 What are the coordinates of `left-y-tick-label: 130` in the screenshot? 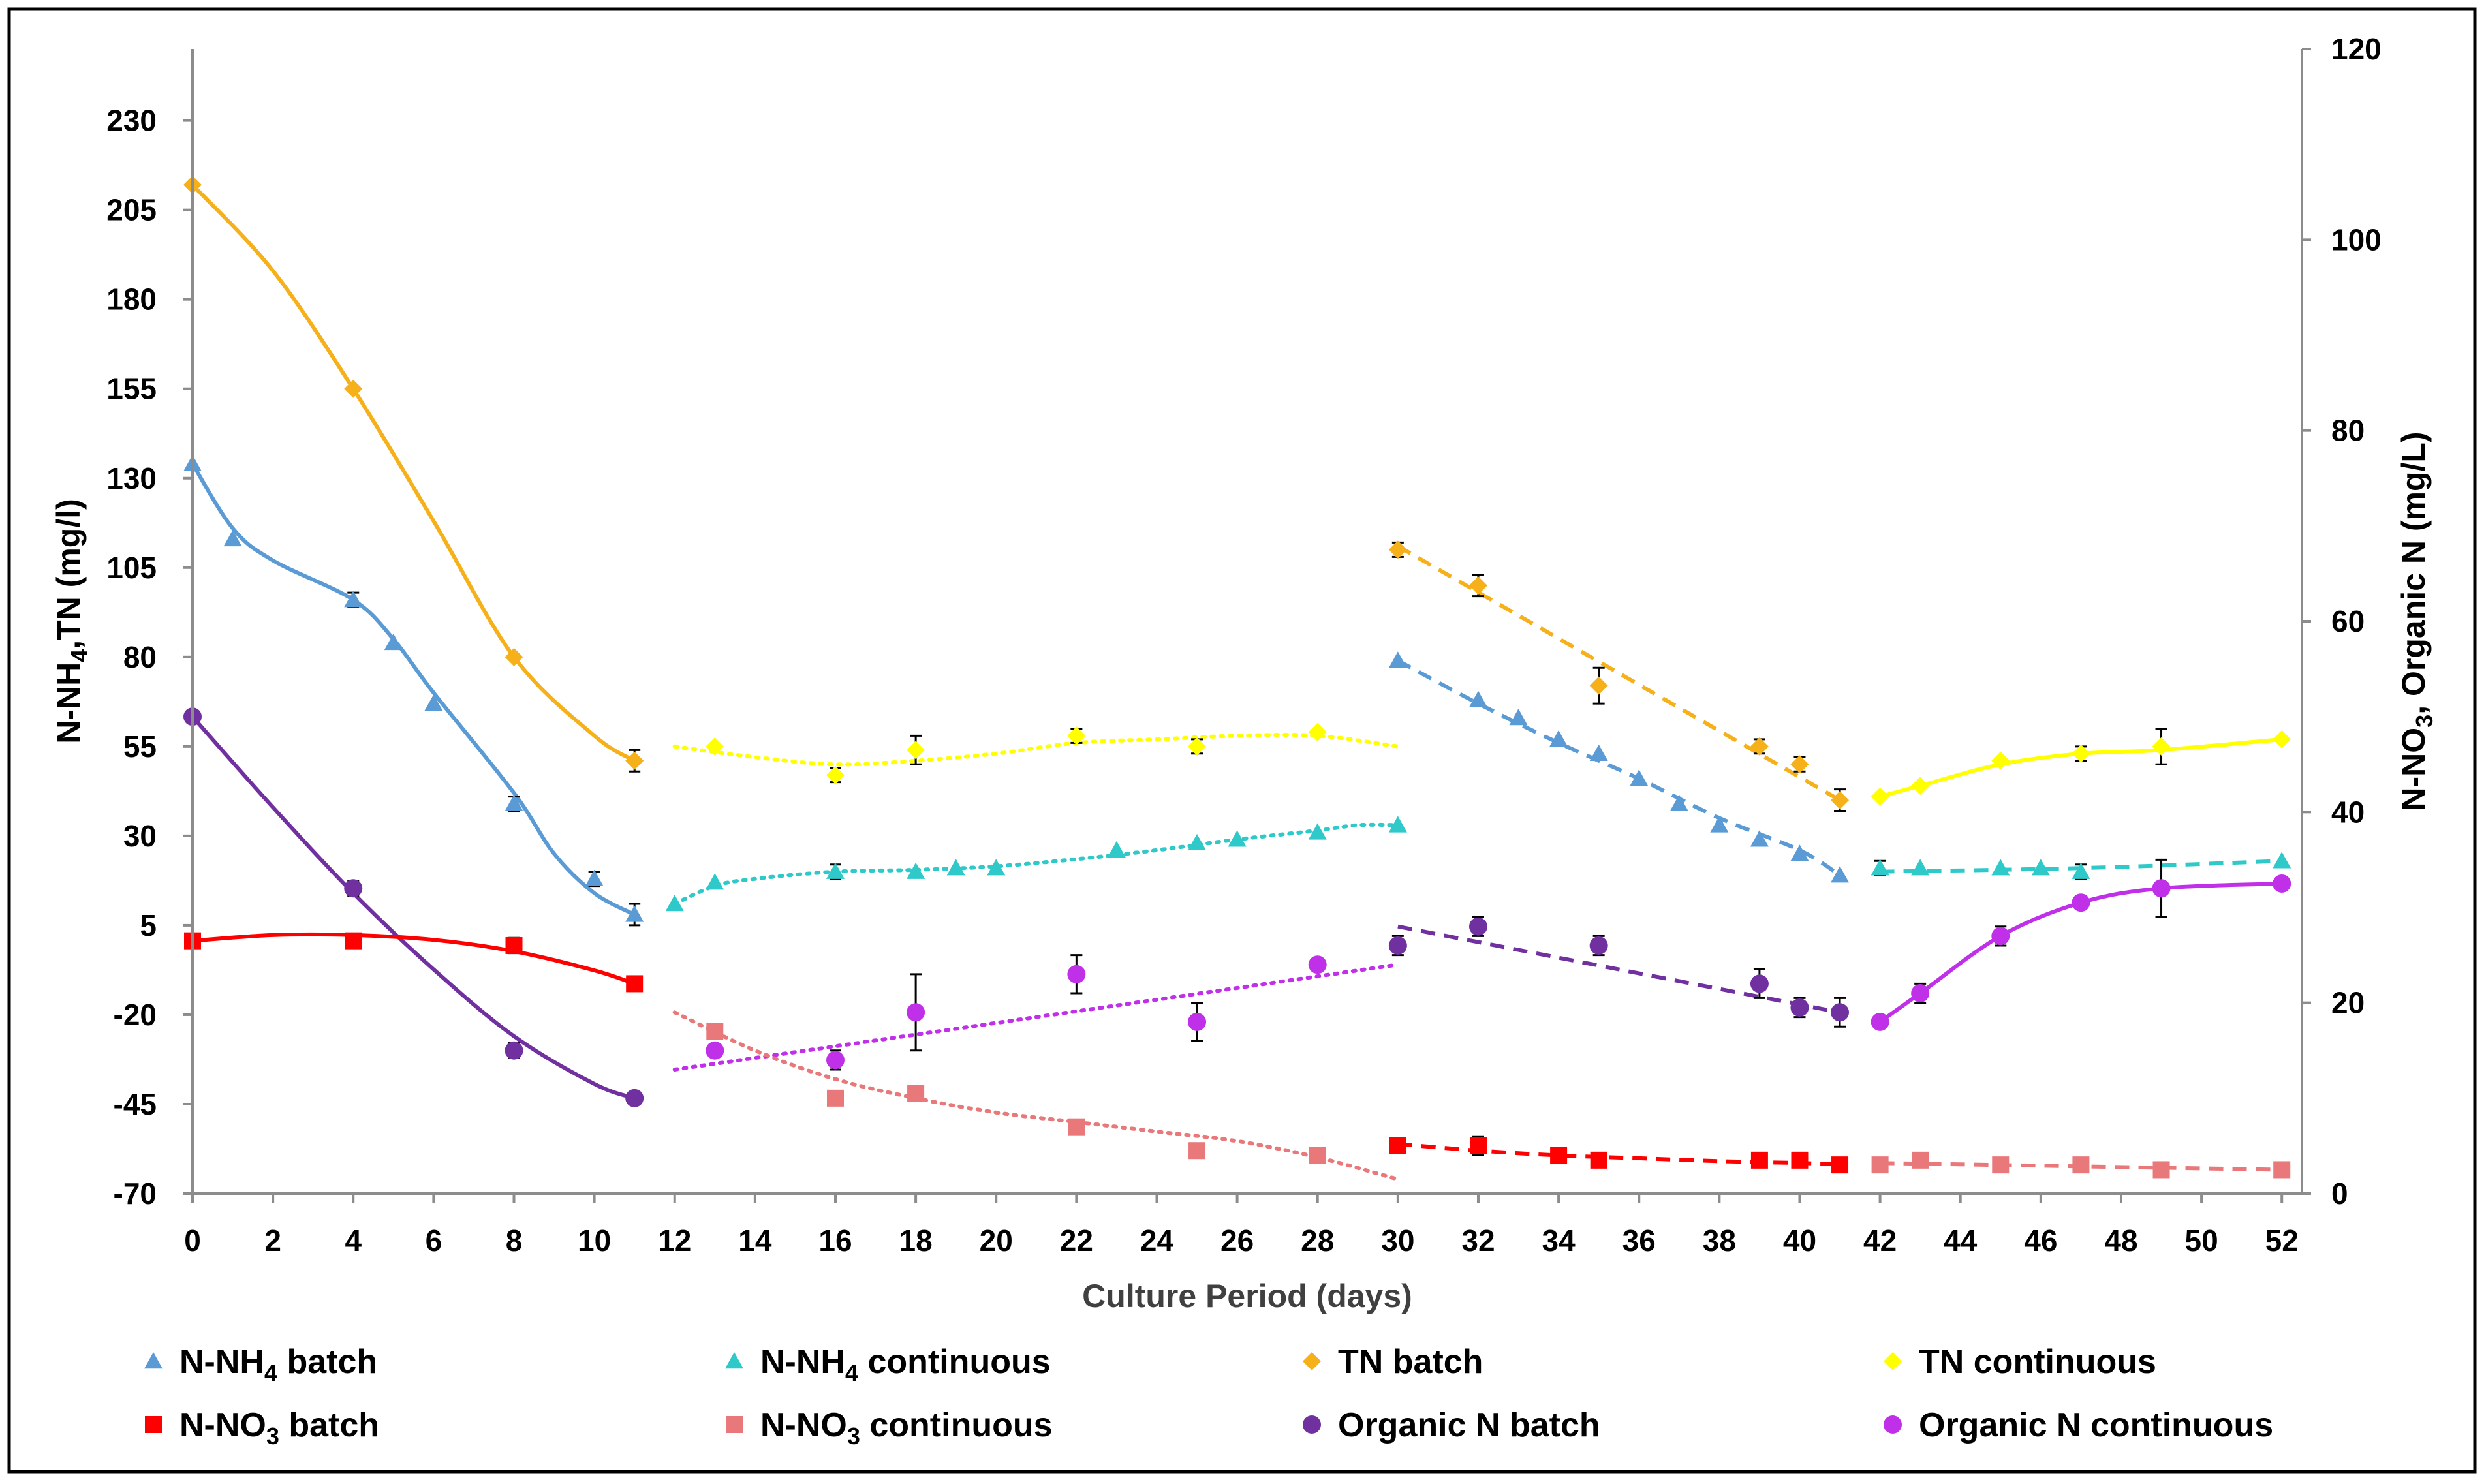 It's located at (131, 478).